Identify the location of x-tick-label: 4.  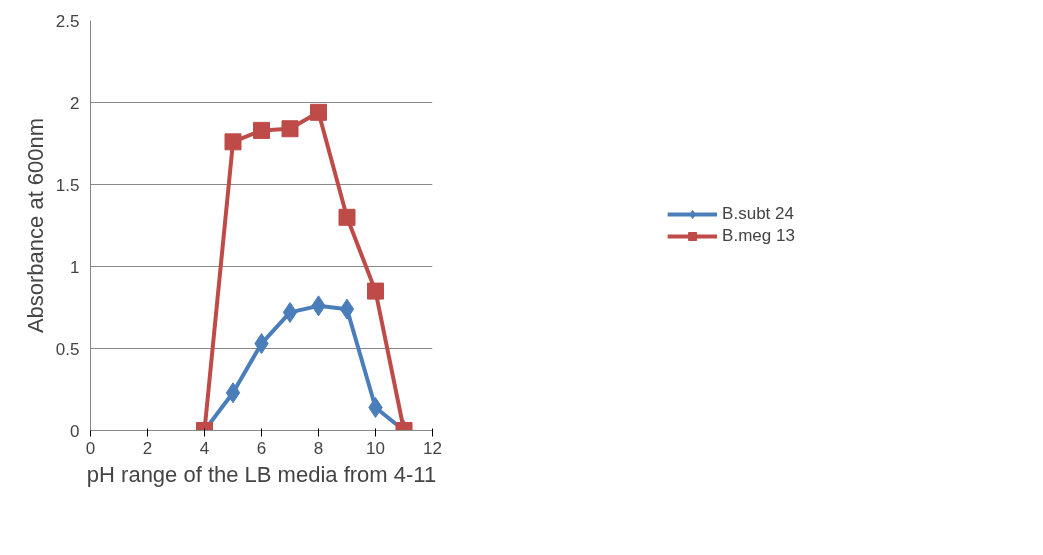
(204, 448).